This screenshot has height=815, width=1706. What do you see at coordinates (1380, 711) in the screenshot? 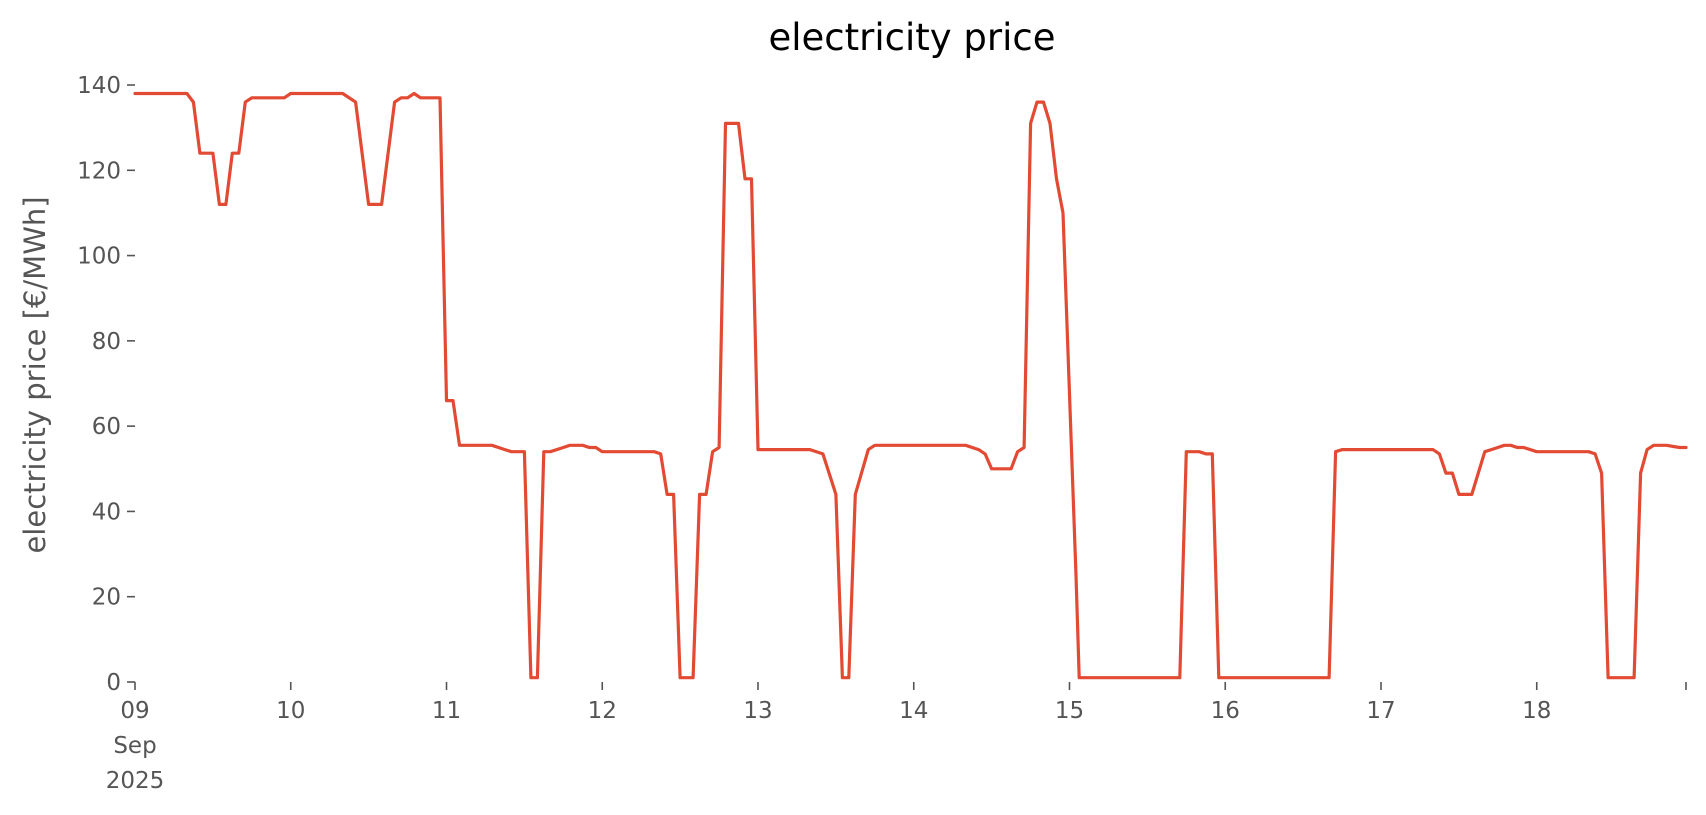
I see `x-tick-label: 17` at bounding box center [1380, 711].